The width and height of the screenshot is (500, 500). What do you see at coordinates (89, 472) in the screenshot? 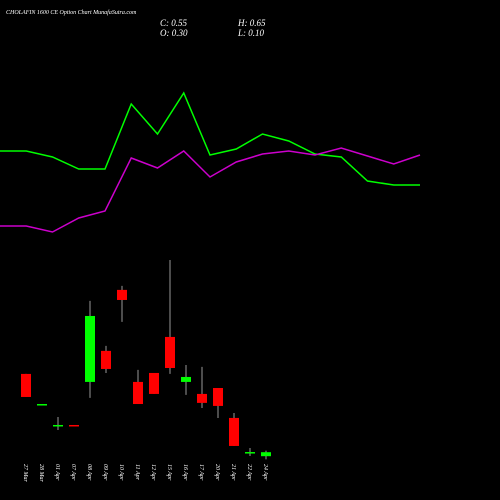
I see `x-tick-label: 08 Apr` at bounding box center [89, 472].